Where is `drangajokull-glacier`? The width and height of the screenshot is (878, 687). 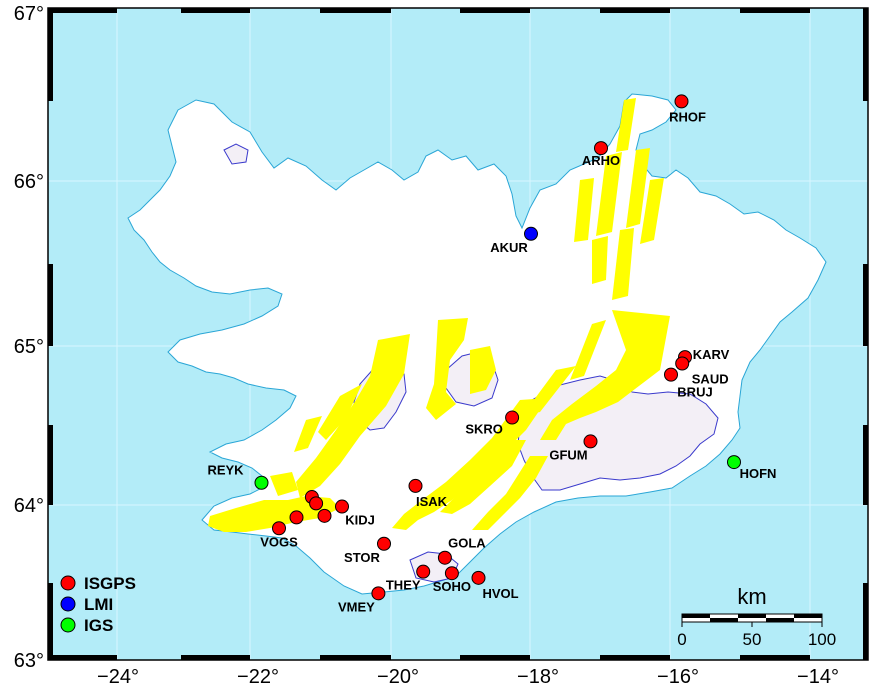
drangajokull-glacier is located at coordinates (236, 154).